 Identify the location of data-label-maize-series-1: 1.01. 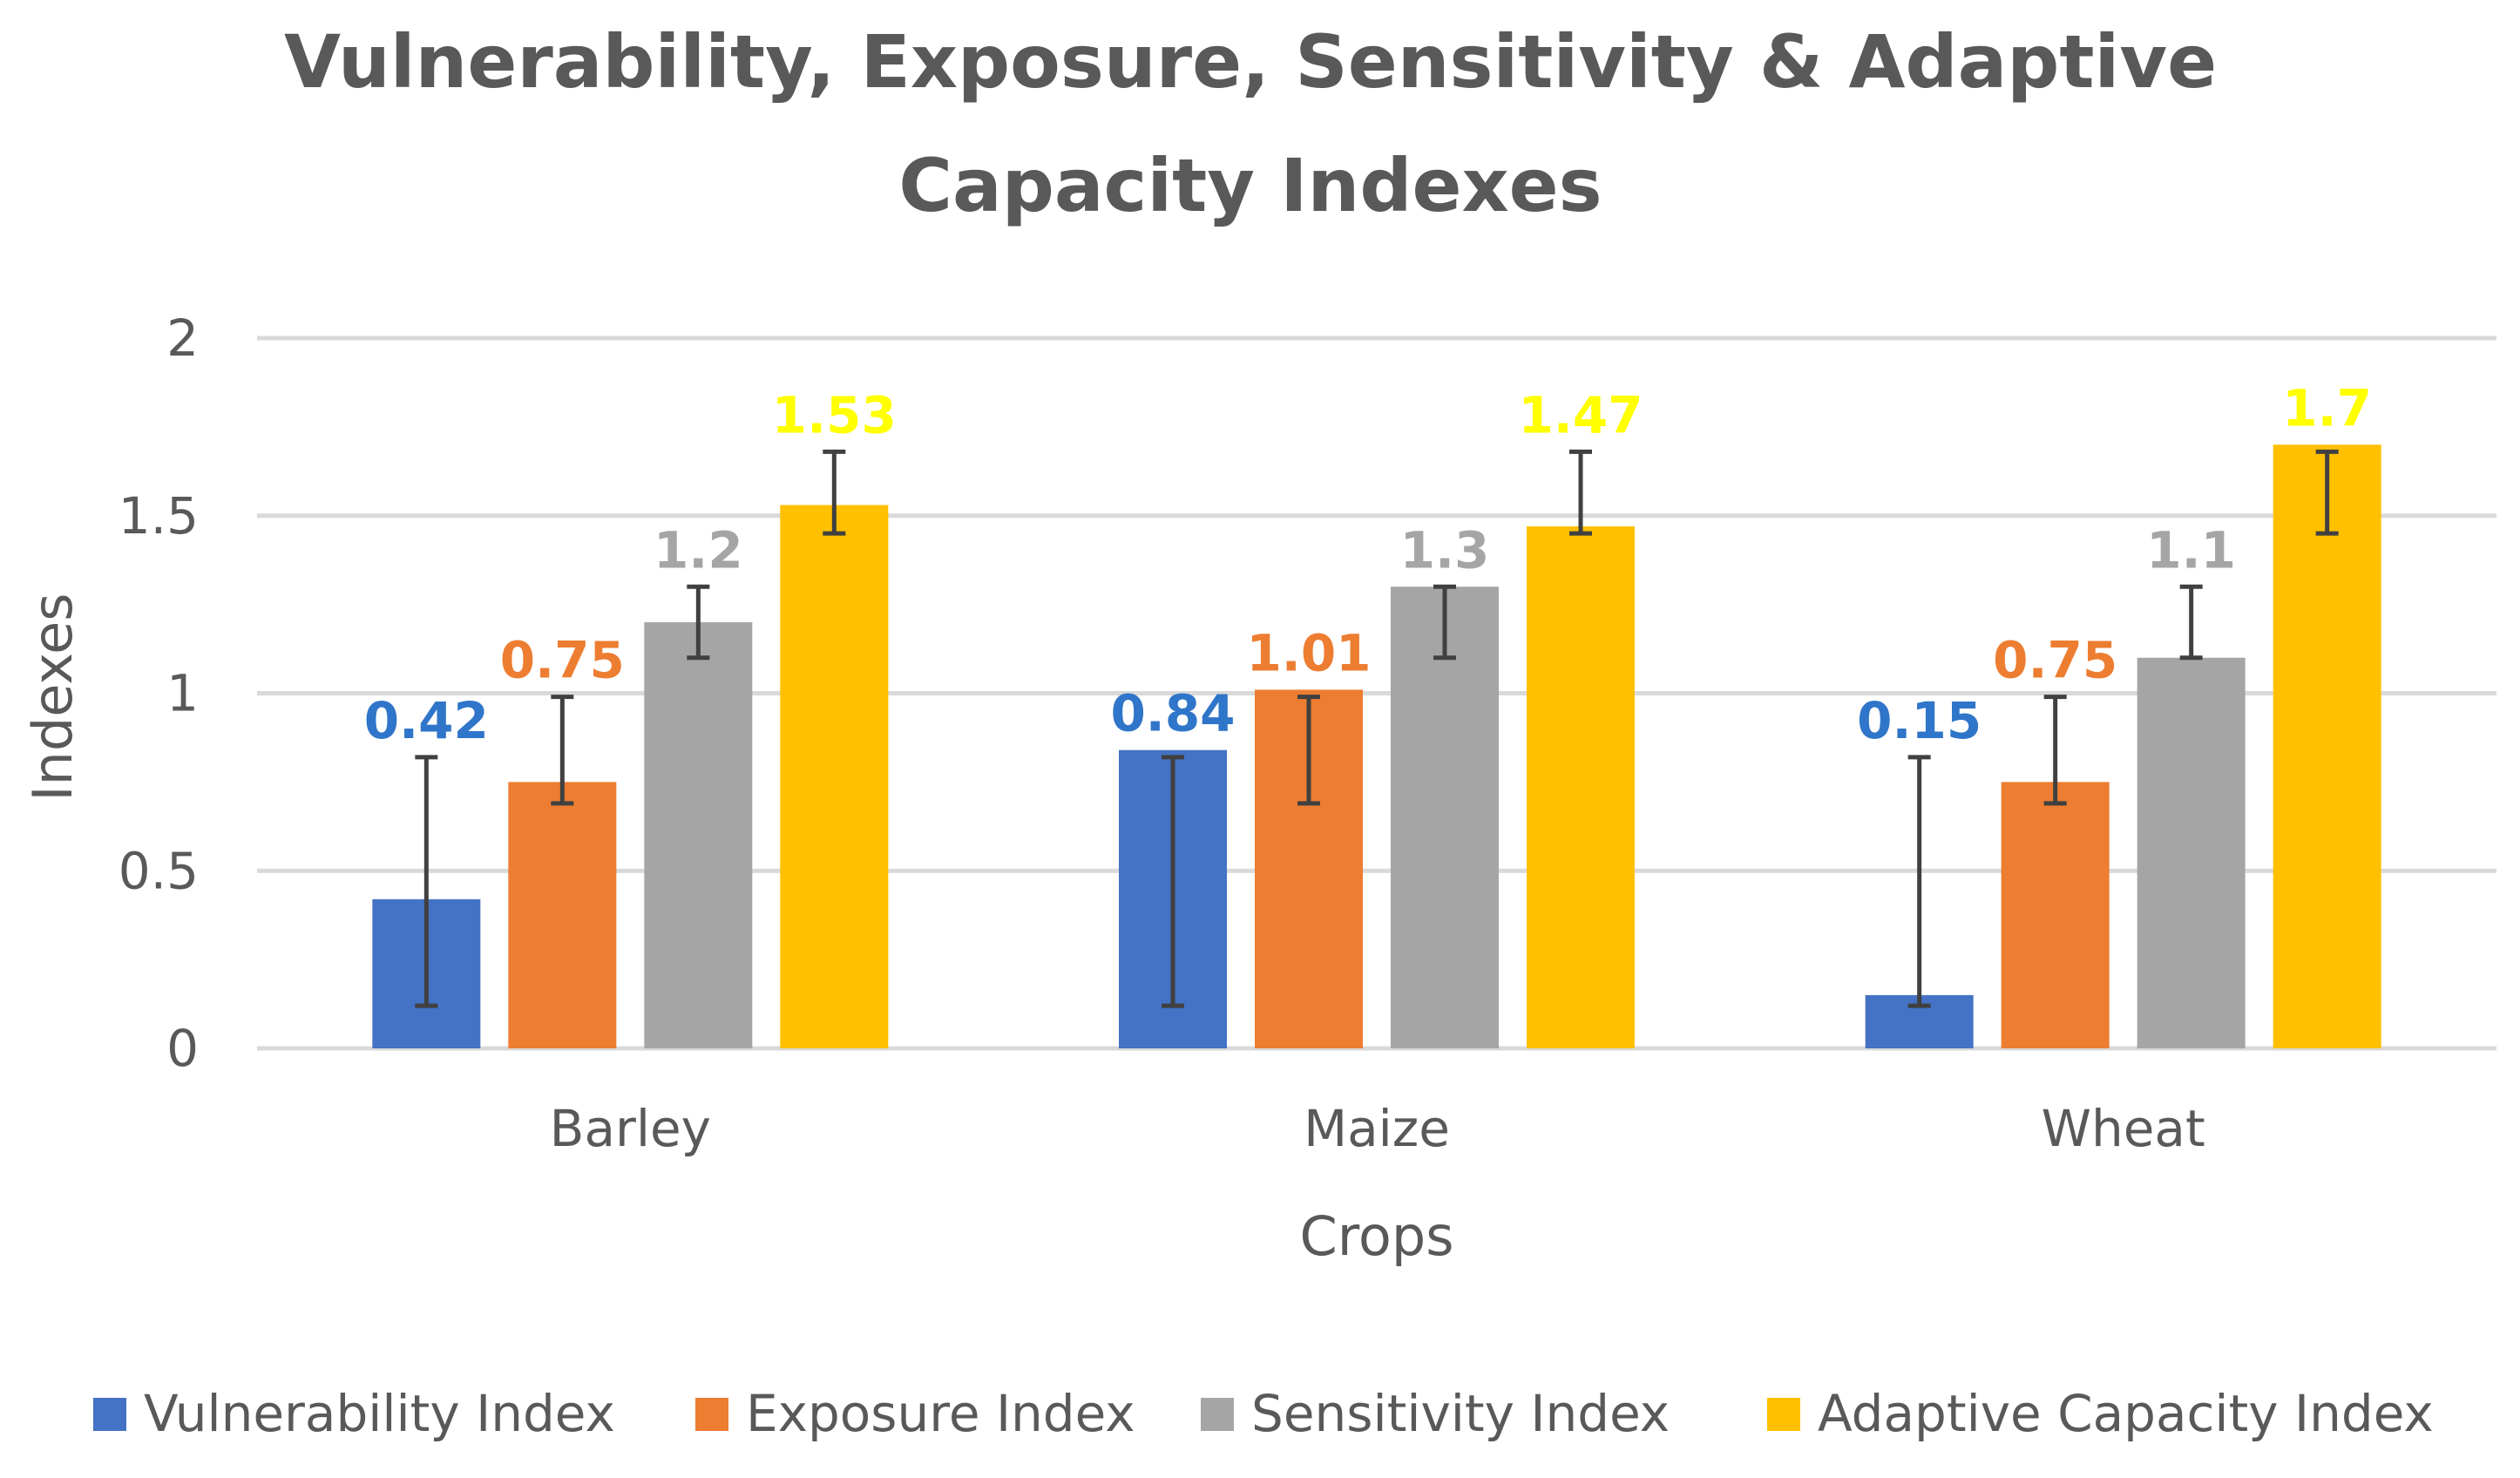
(1308, 652).